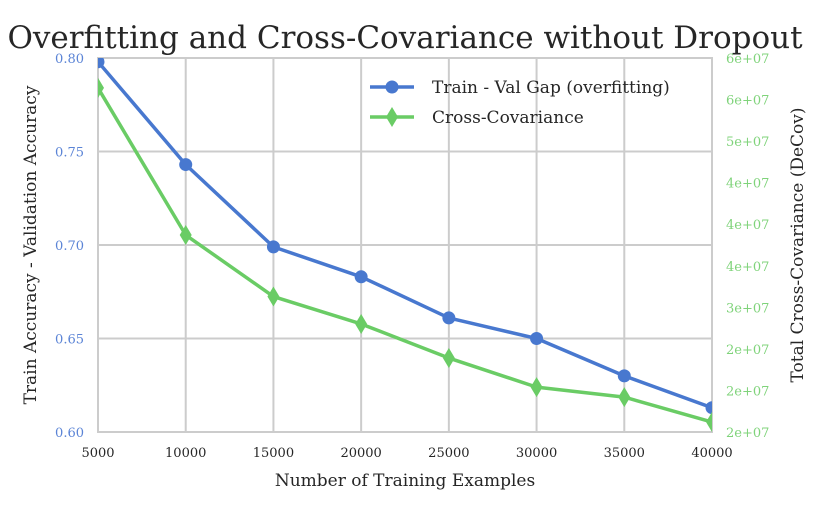 The image size is (830, 513). What do you see at coordinates (508, 118) in the screenshot?
I see `legend-label-cross-covariance: Cross-Covariance` at bounding box center [508, 118].